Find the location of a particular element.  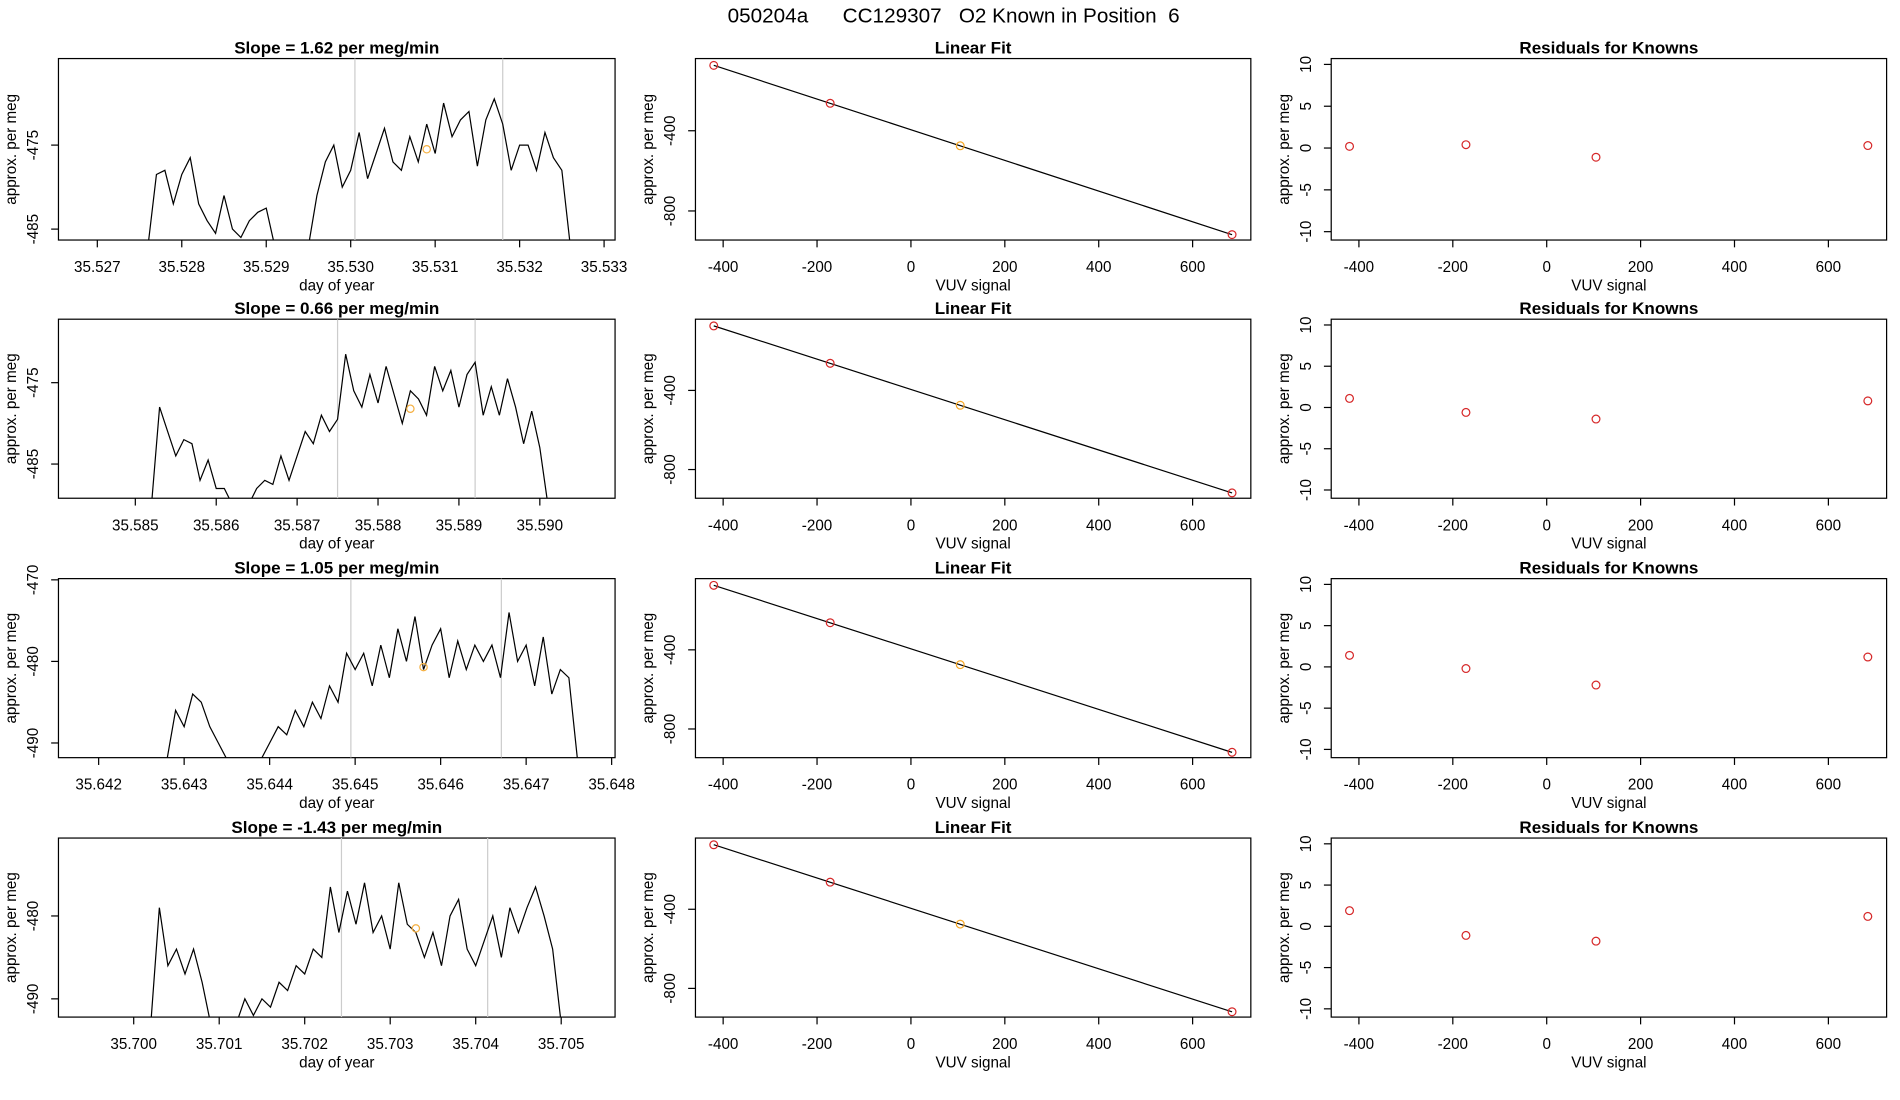

y-tick-label: -475 is located at coordinates (33, 382).